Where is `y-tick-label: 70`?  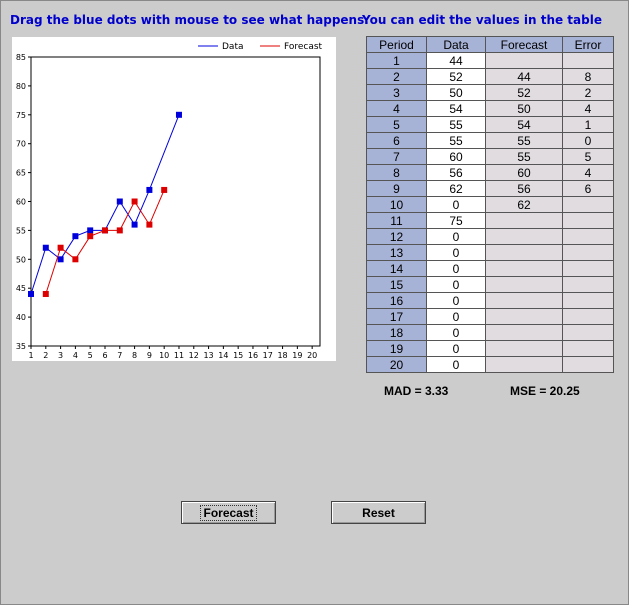 y-tick-label: 70 is located at coordinates (21, 144).